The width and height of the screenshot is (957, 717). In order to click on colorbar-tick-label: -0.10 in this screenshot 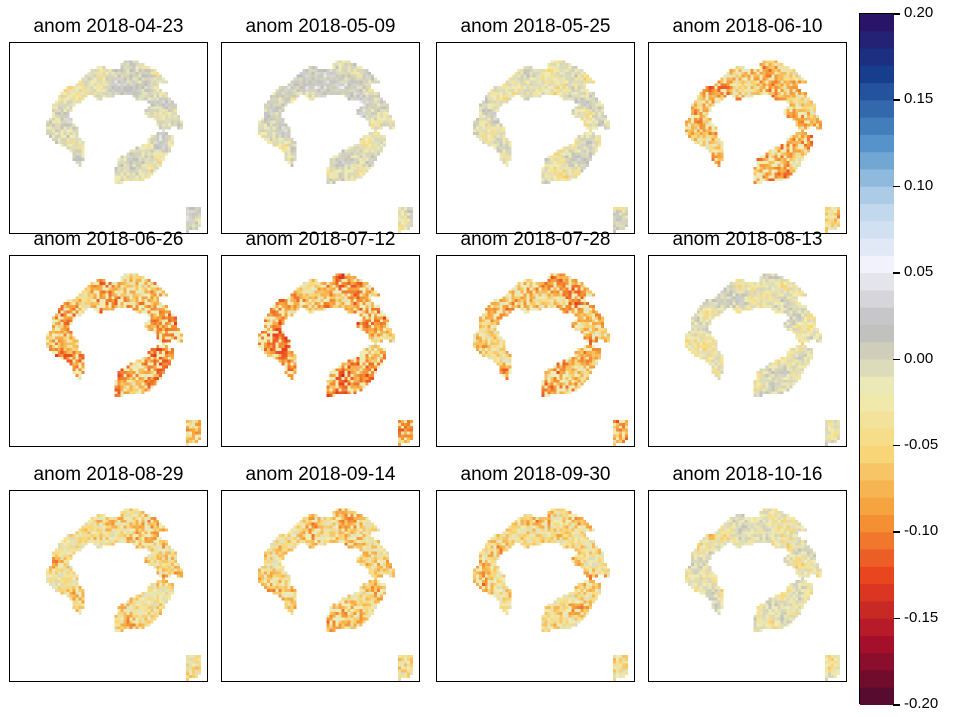, I will do `click(921, 531)`.